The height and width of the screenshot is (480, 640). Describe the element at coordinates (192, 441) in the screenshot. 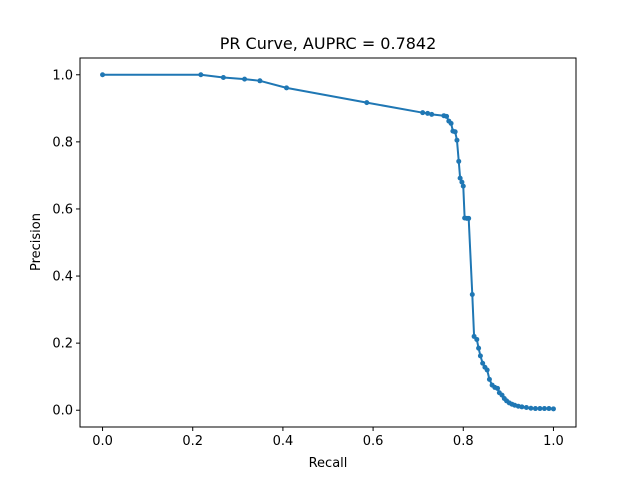

I see `x-tick-label: 0.2` at that location.